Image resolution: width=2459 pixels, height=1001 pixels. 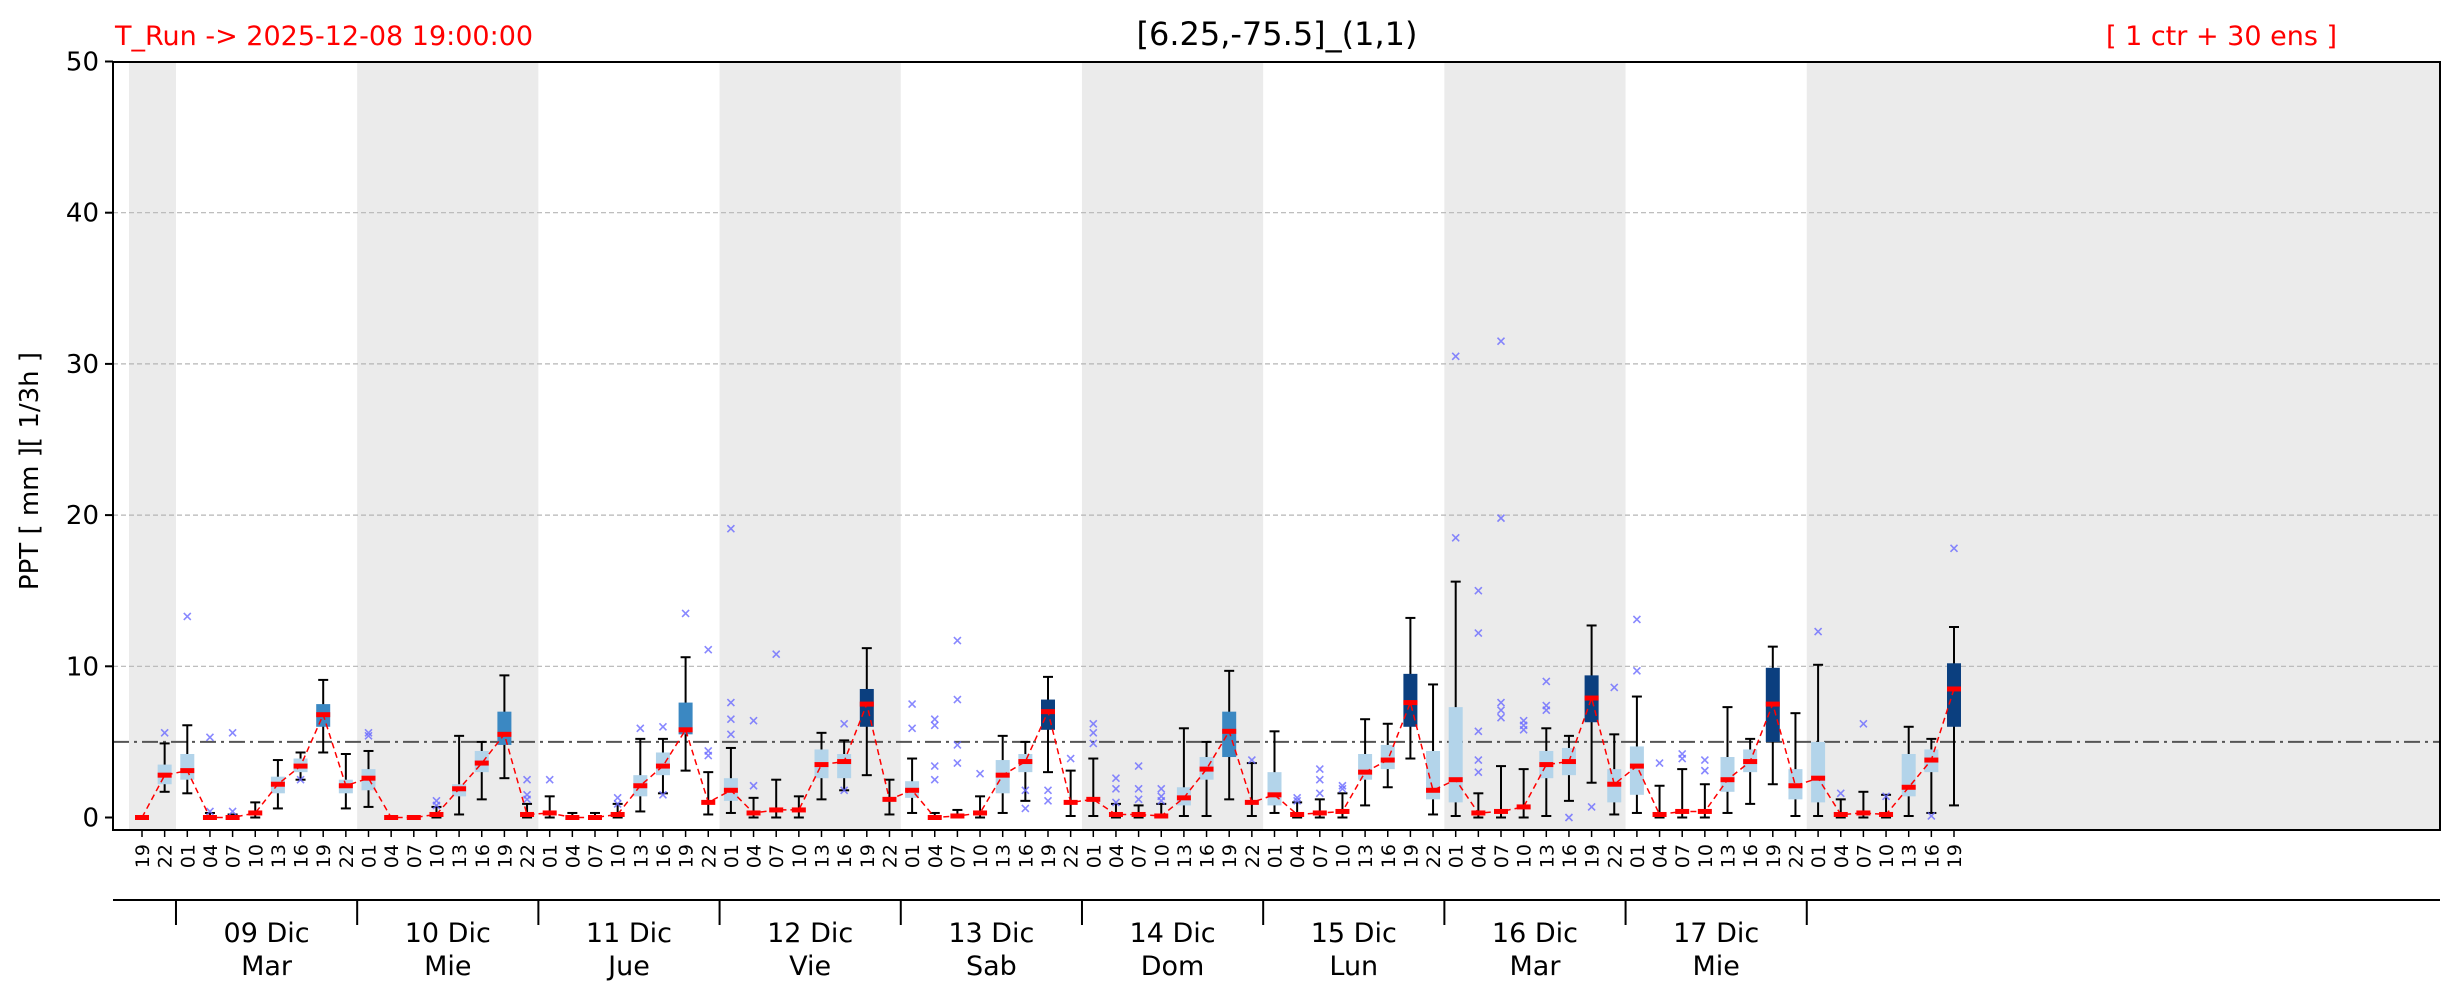 What do you see at coordinates (82, 63) in the screenshot?
I see `y-tick-label: 50` at bounding box center [82, 63].